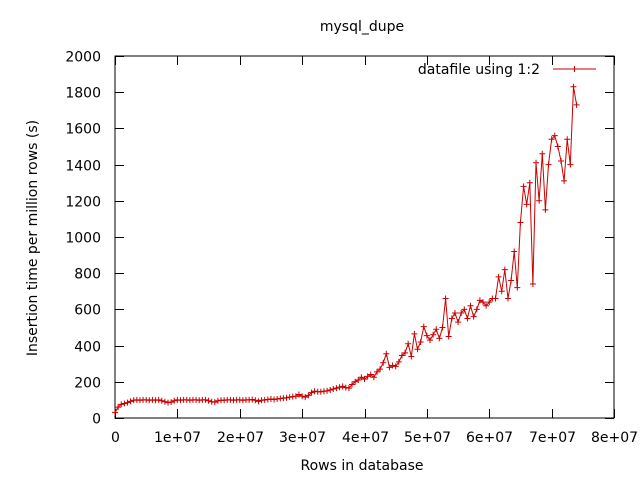  Describe the element at coordinates (489, 438) in the screenshot. I see `x-tick-label: 6e+07` at that location.